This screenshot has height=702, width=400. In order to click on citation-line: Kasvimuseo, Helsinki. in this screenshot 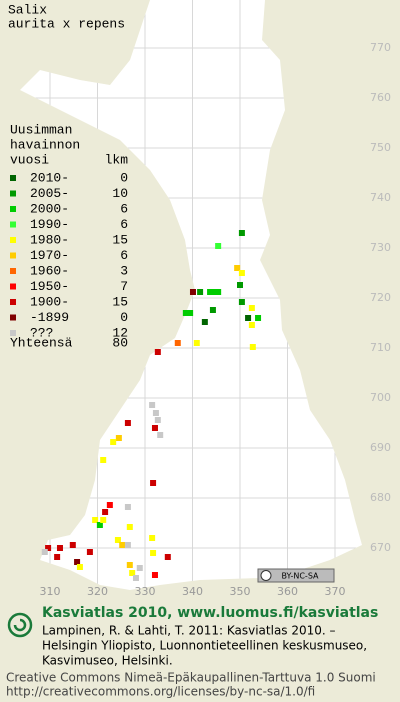, I will do `click(107, 661)`.